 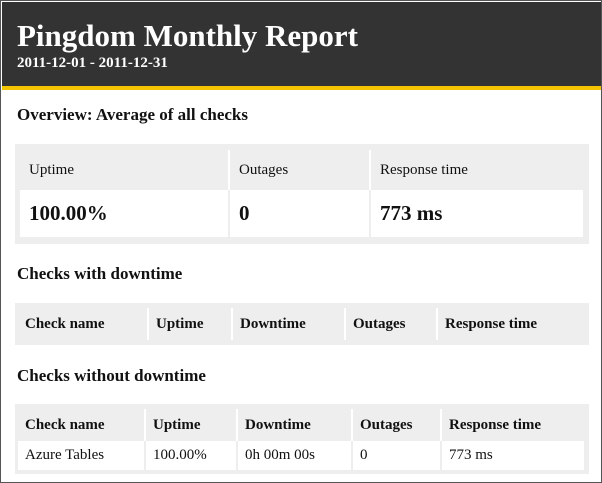 What do you see at coordinates (92, 63) in the screenshot?
I see `report-date-range: 2011-12-01 - 2011-12-31` at bounding box center [92, 63].